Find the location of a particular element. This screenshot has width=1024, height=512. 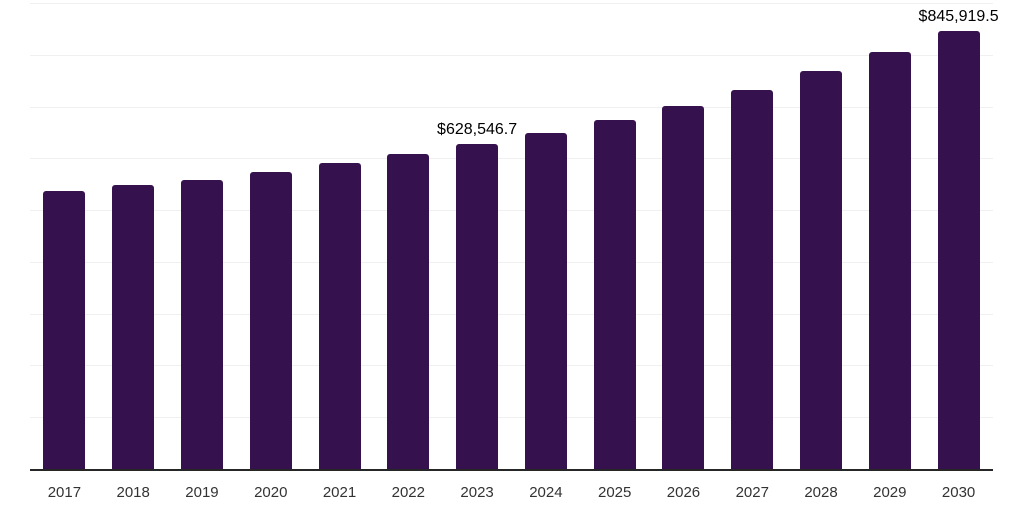

bar-2026 is located at coordinates (683, 287).